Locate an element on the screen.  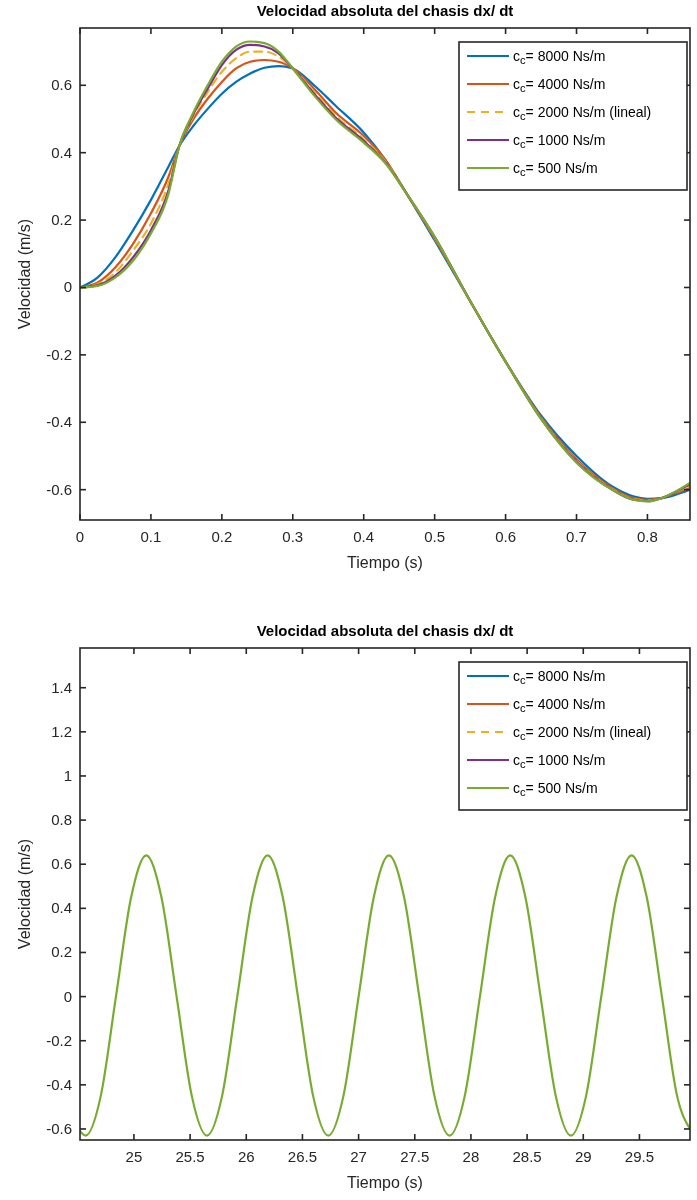
y-tick-label: 0.8 is located at coordinates (61, 820).